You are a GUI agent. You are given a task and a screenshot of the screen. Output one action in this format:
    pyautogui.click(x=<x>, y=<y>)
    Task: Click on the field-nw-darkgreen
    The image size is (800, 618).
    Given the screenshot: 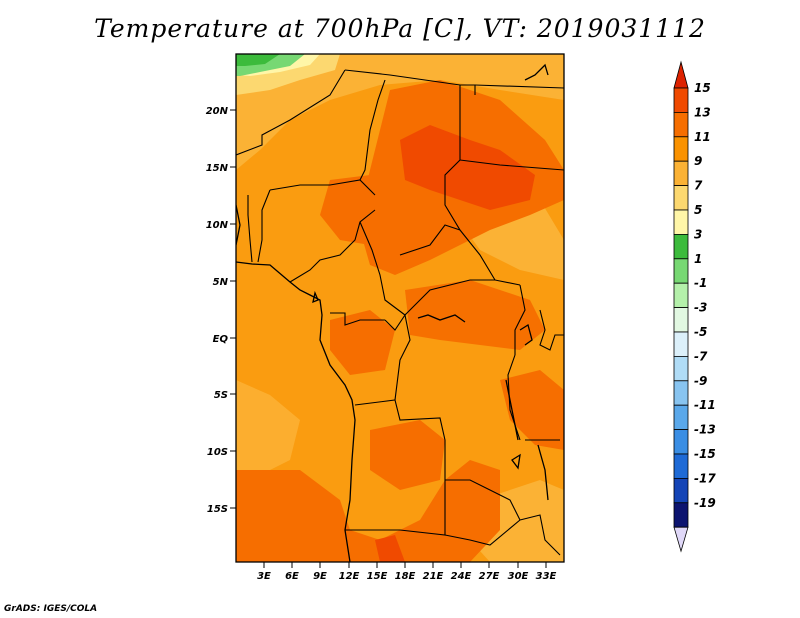 What is the action you would take?
    pyautogui.click(x=258, y=60)
    